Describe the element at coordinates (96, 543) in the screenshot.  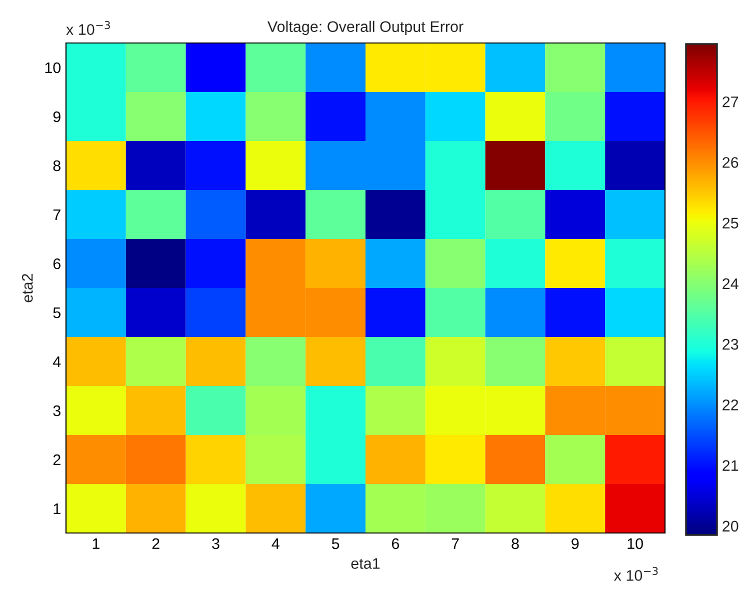
I see `x-tick-label: 1` at that location.